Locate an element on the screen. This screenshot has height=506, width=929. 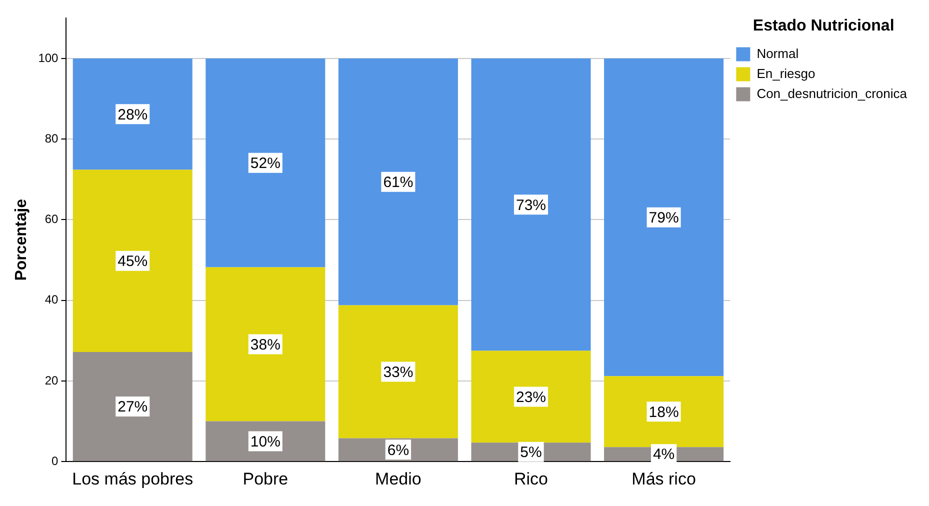
data-label: 23% is located at coordinates (531, 397).